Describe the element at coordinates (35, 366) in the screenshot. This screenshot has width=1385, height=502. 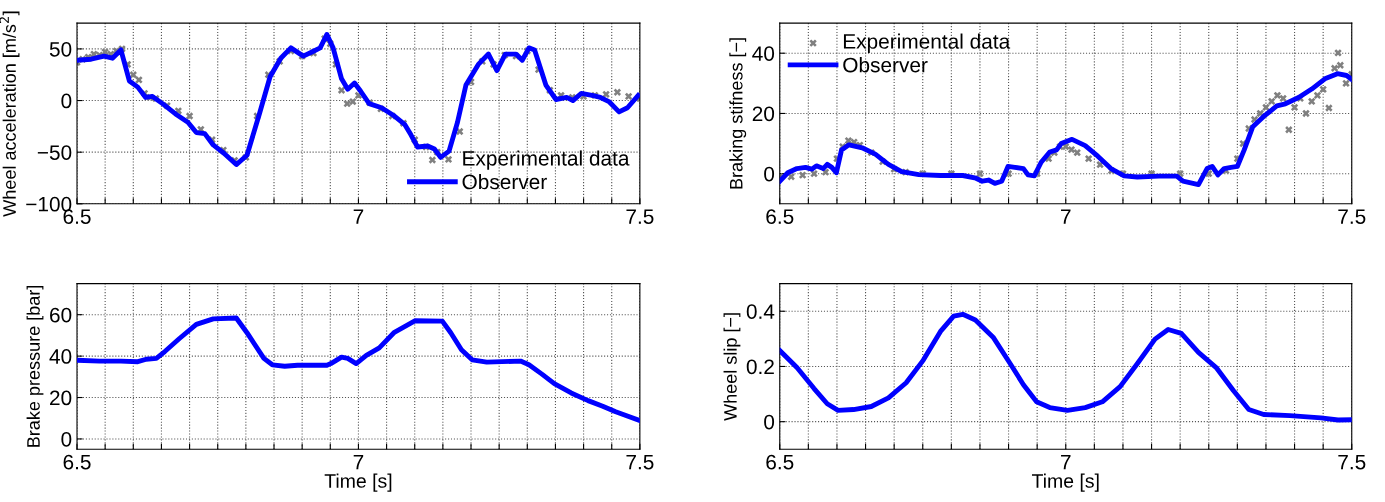
I see `y-axis-title: Brake pressure [bar]` at that location.